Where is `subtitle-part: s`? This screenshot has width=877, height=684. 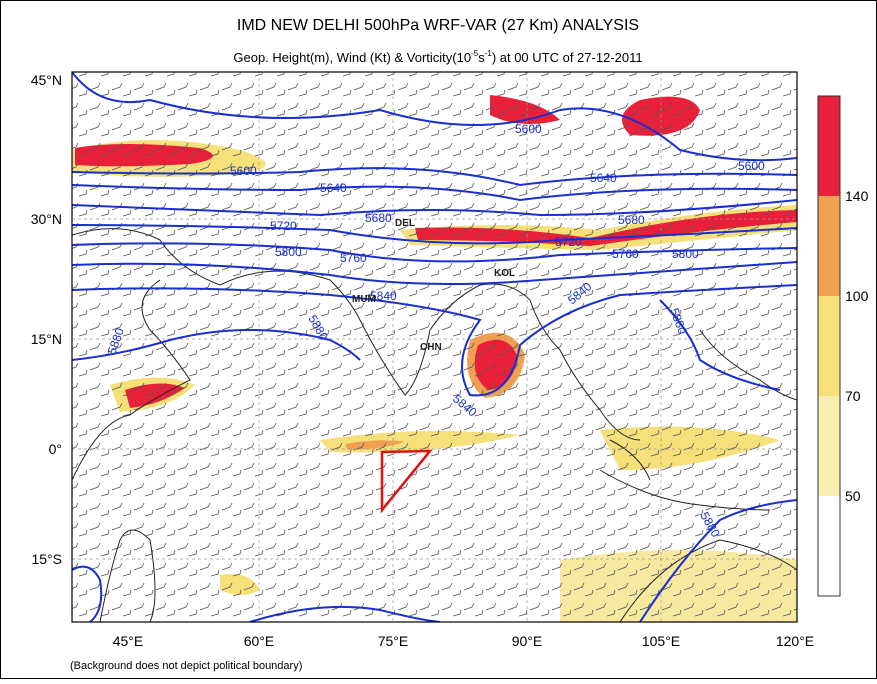
subtitle-part: s is located at coordinates (481, 57).